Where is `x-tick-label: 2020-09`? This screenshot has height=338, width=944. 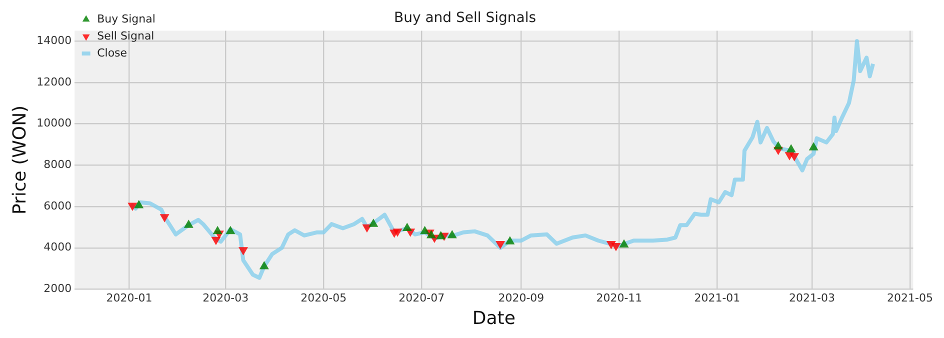
x-tick-label: 2020-09 is located at coordinates (521, 298).